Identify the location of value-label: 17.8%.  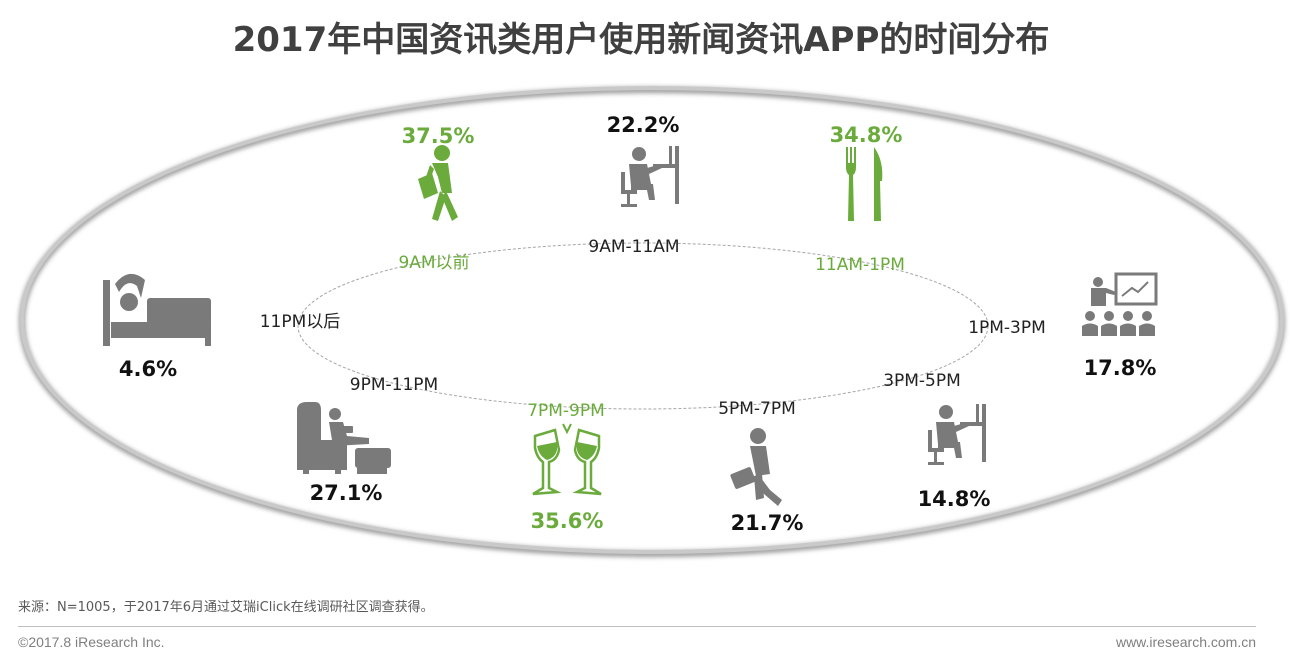
(1120, 368).